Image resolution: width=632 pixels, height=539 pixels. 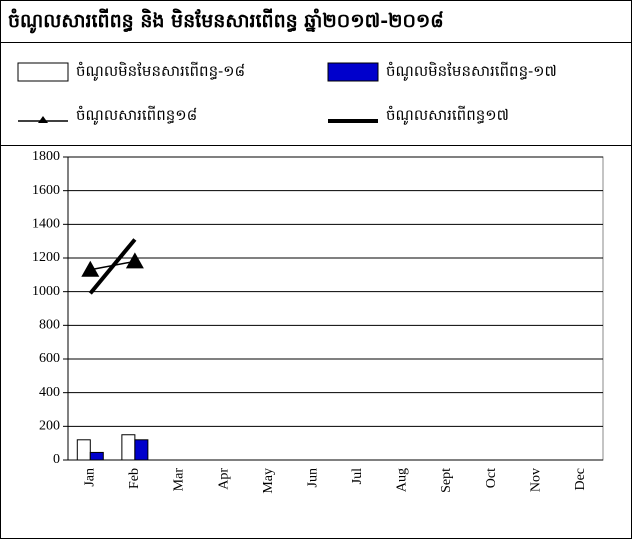 What do you see at coordinates (223, 479) in the screenshot?
I see `x-tick-label: Apr` at bounding box center [223, 479].